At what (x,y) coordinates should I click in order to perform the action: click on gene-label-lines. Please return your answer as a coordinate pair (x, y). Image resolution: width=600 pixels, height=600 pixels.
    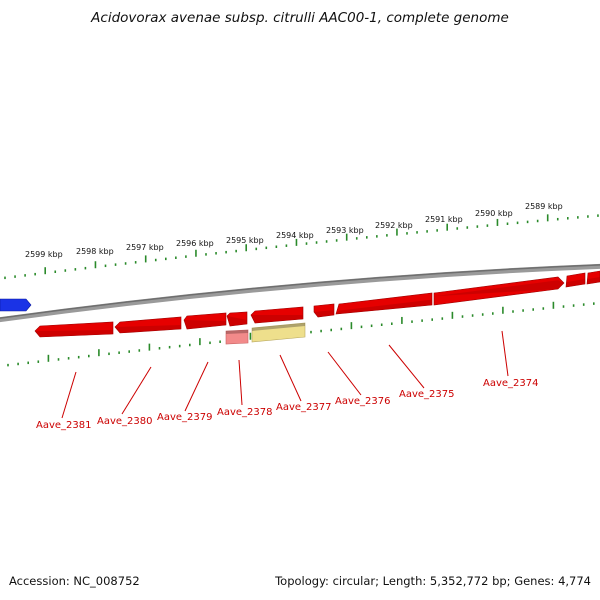
    Looking at the image, I should click on (285, 374).